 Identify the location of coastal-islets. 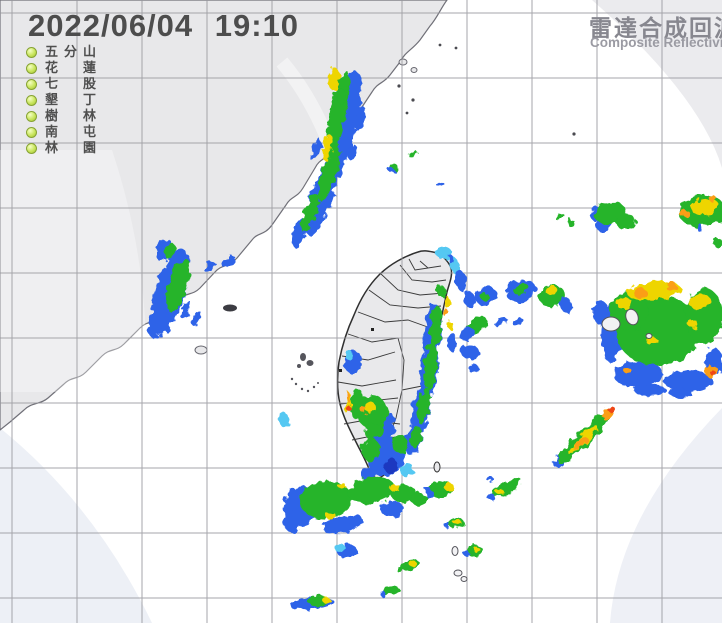
(306, 206).